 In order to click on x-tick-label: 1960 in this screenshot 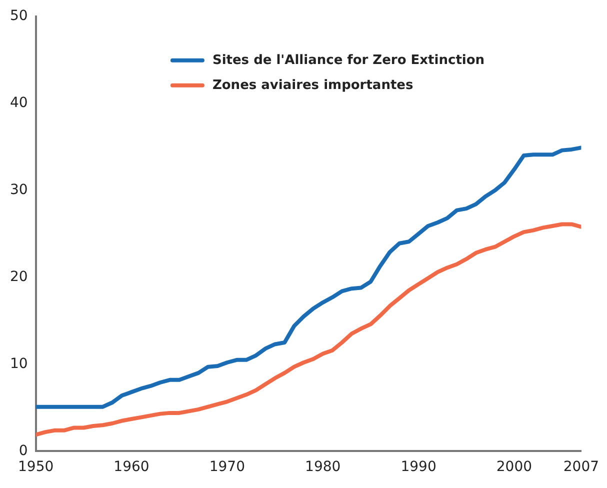, I will do `click(132, 467)`.